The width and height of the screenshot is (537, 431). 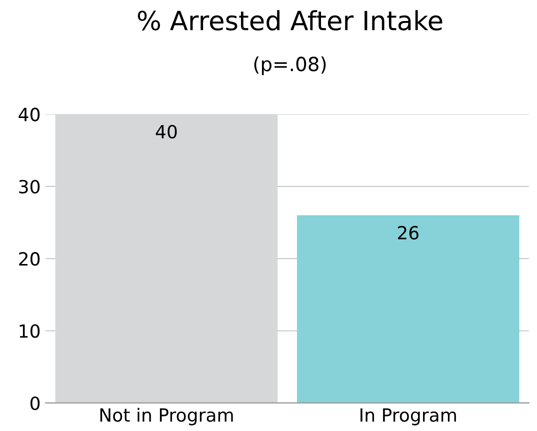 What do you see at coordinates (408, 417) in the screenshot?
I see `x-tick-label: In Program` at bounding box center [408, 417].